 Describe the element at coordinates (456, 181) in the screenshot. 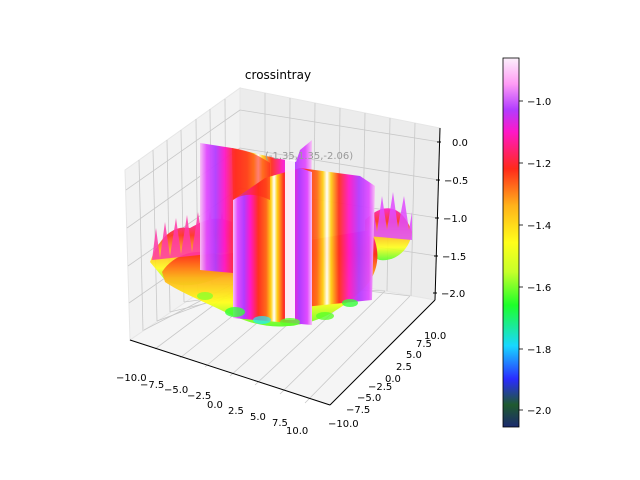

I see `z-tick-label: −0.5` at that location.